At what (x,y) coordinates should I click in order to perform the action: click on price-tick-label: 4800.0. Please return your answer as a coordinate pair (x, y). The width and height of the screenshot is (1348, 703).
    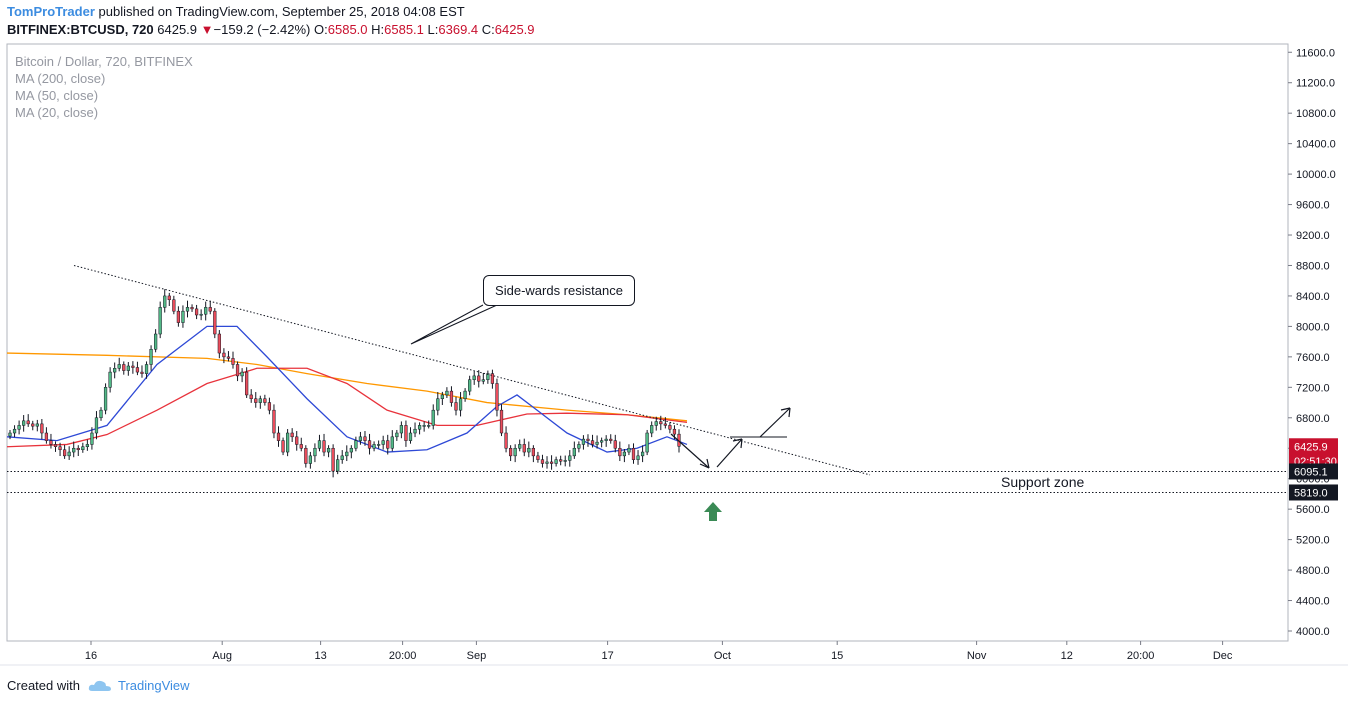
    Looking at the image, I should click on (1313, 571).